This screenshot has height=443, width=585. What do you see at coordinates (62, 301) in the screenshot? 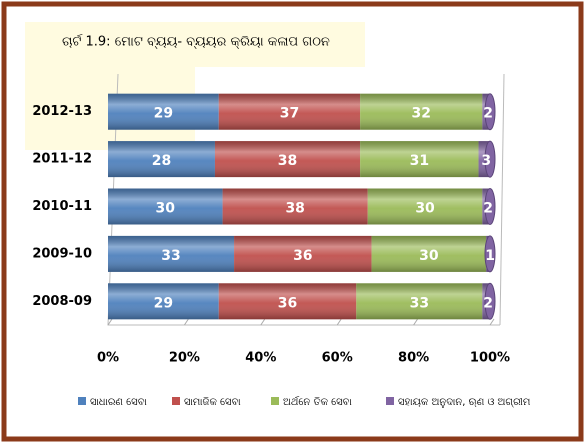
I see `y-tick-label: 2008-09` at bounding box center [62, 301].